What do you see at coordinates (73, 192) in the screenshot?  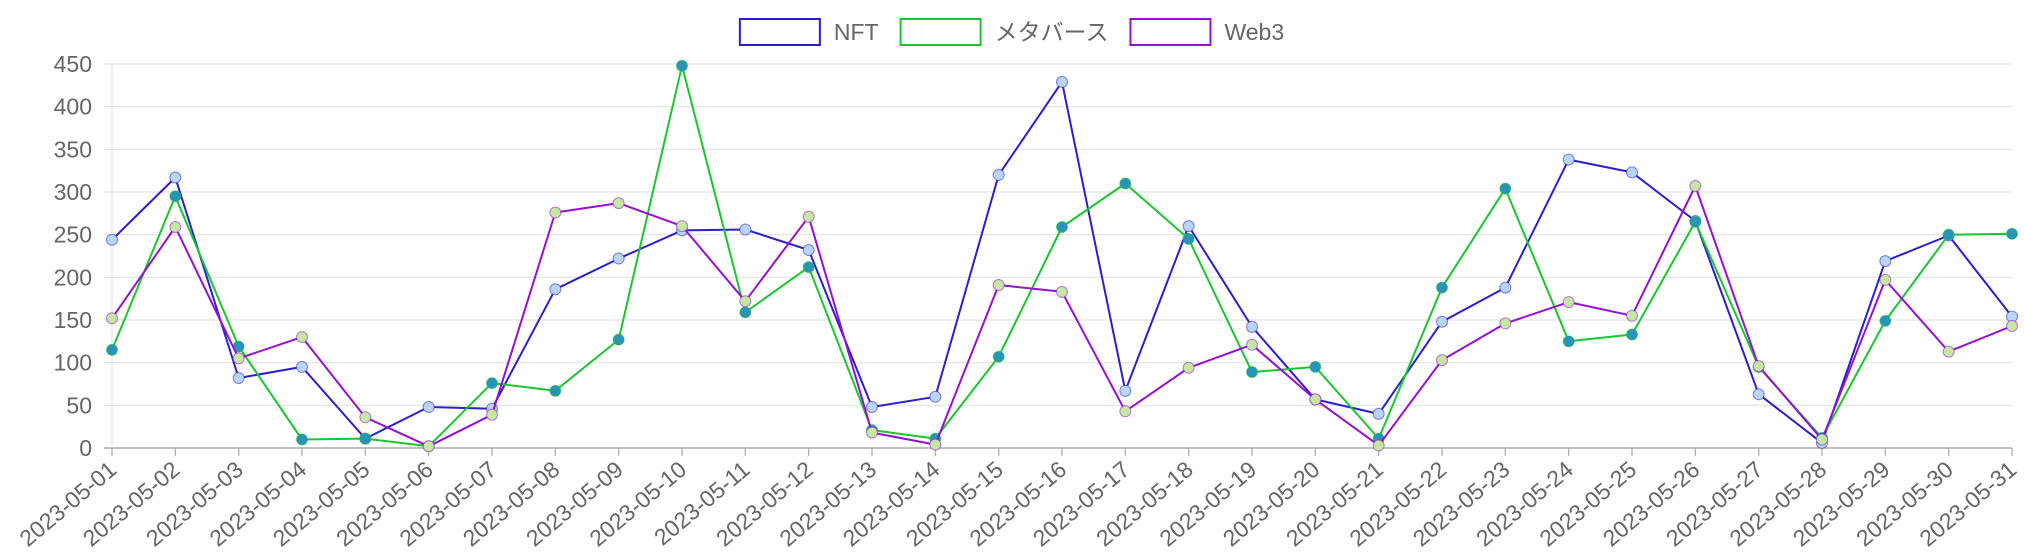 I see `y-tick-label: 300` at bounding box center [73, 192].